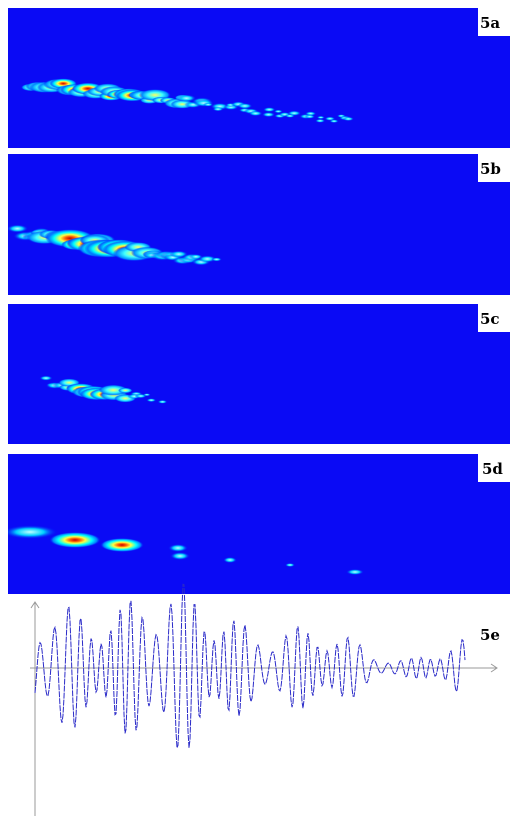  I want to click on panel-label: 5a, so click(490, 23).